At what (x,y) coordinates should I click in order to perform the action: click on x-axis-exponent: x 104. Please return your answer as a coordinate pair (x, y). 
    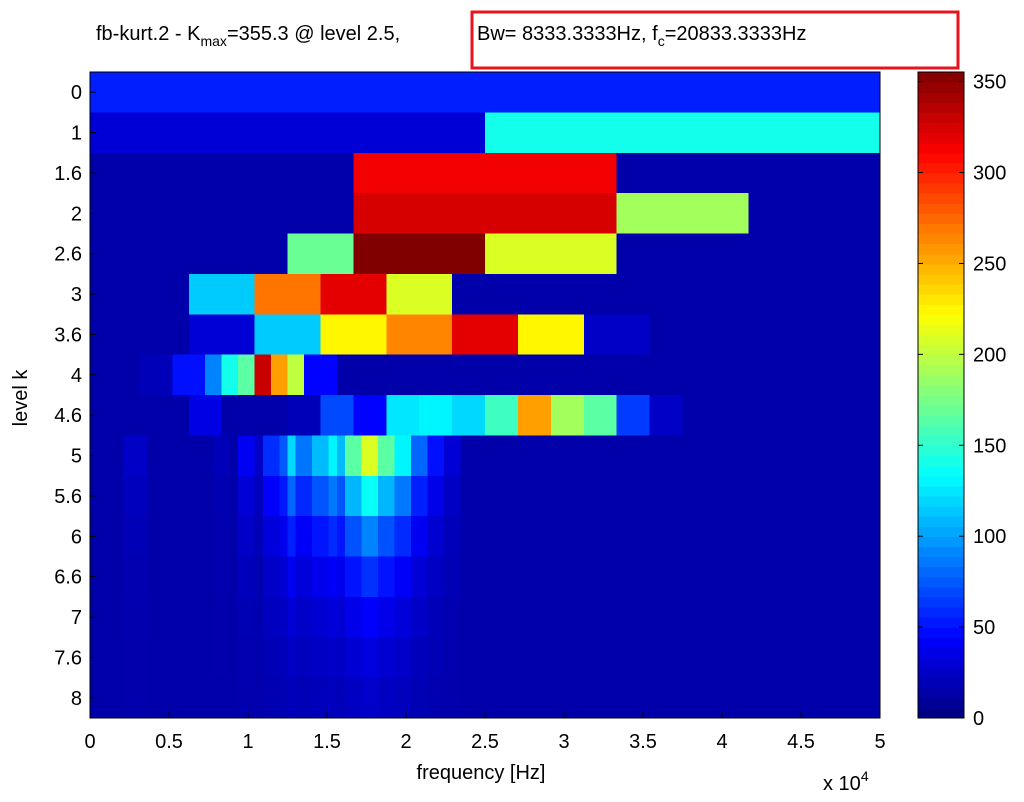
    Looking at the image, I should click on (846, 781).